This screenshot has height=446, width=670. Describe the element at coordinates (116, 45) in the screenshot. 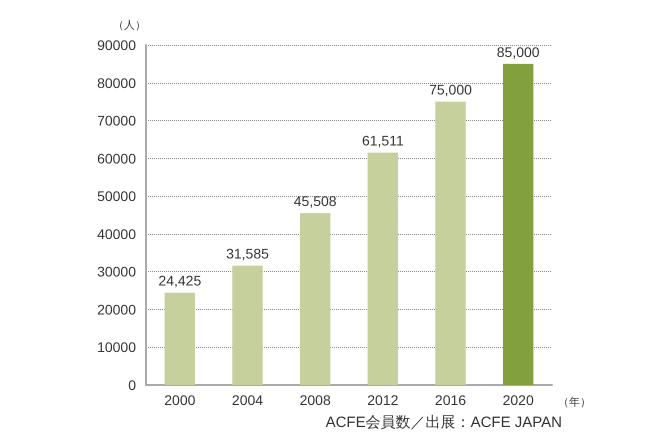

I see `y-tick-label: 90000` at that location.